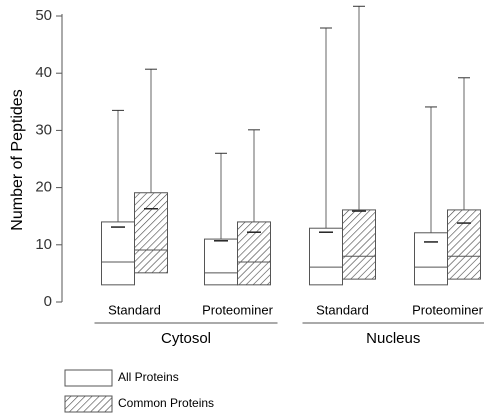 This screenshot has width=490, height=416. Describe the element at coordinates (48, 301) in the screenshot. I see `y-tick-label: 0` at that location.